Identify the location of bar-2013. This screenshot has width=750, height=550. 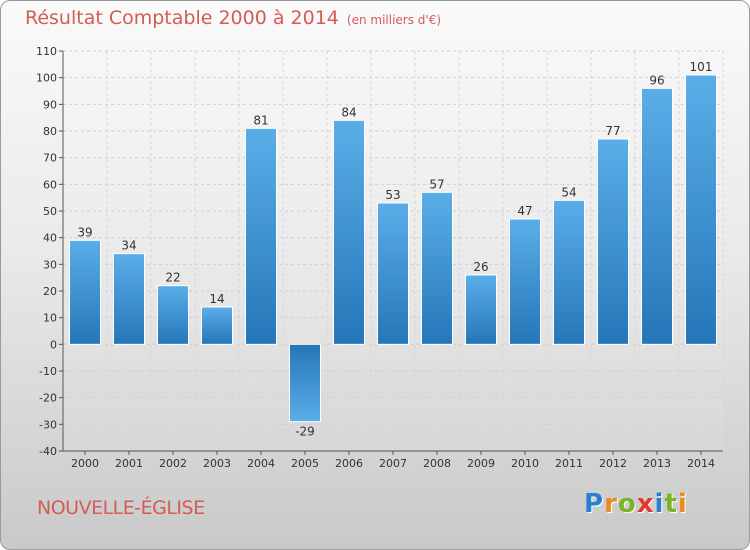
(657, 216).